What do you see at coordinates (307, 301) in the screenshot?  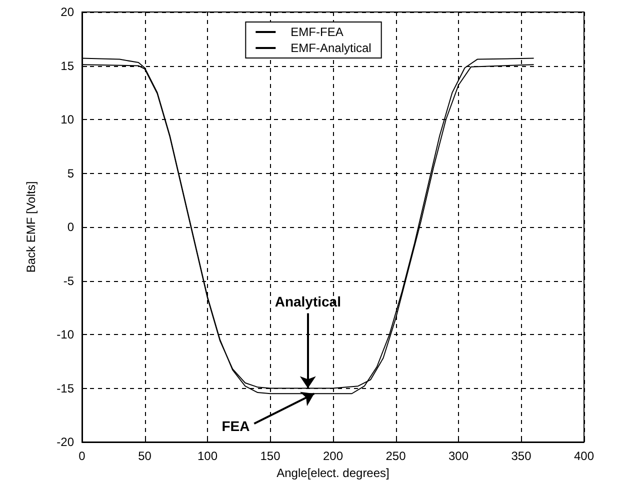 I see `annotation: Analytical` at bounding box center [307, 301].